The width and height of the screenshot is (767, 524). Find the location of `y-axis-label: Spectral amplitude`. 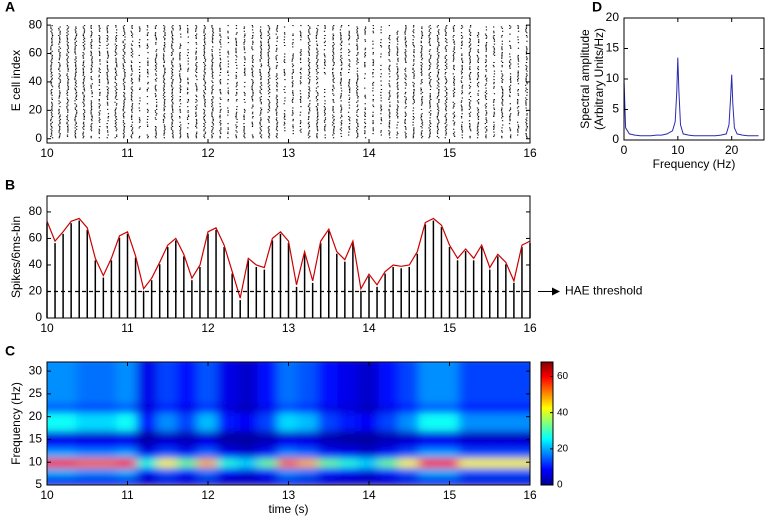

y-axis-label: Spectral amplitude is located at coordinates (585, 79).